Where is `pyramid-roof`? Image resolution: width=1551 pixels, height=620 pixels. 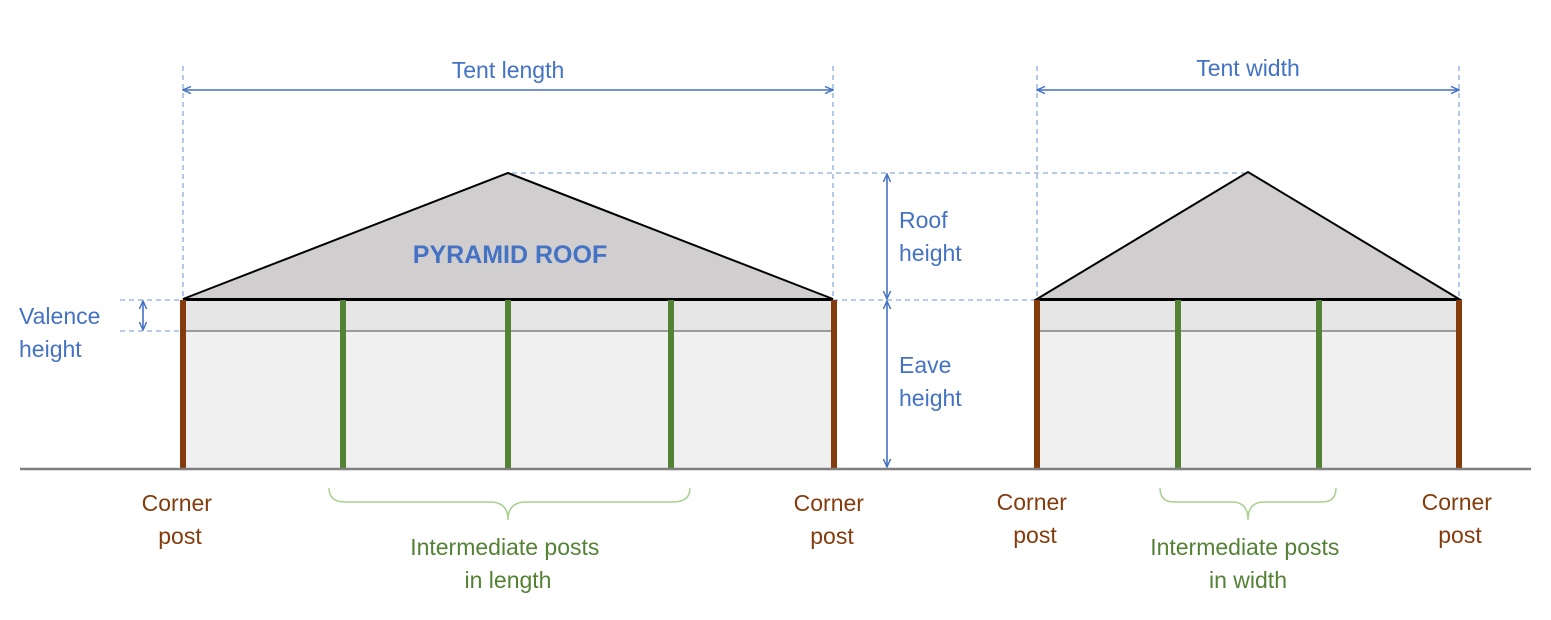 pyramid-roof is located at coordinates (508, 235).